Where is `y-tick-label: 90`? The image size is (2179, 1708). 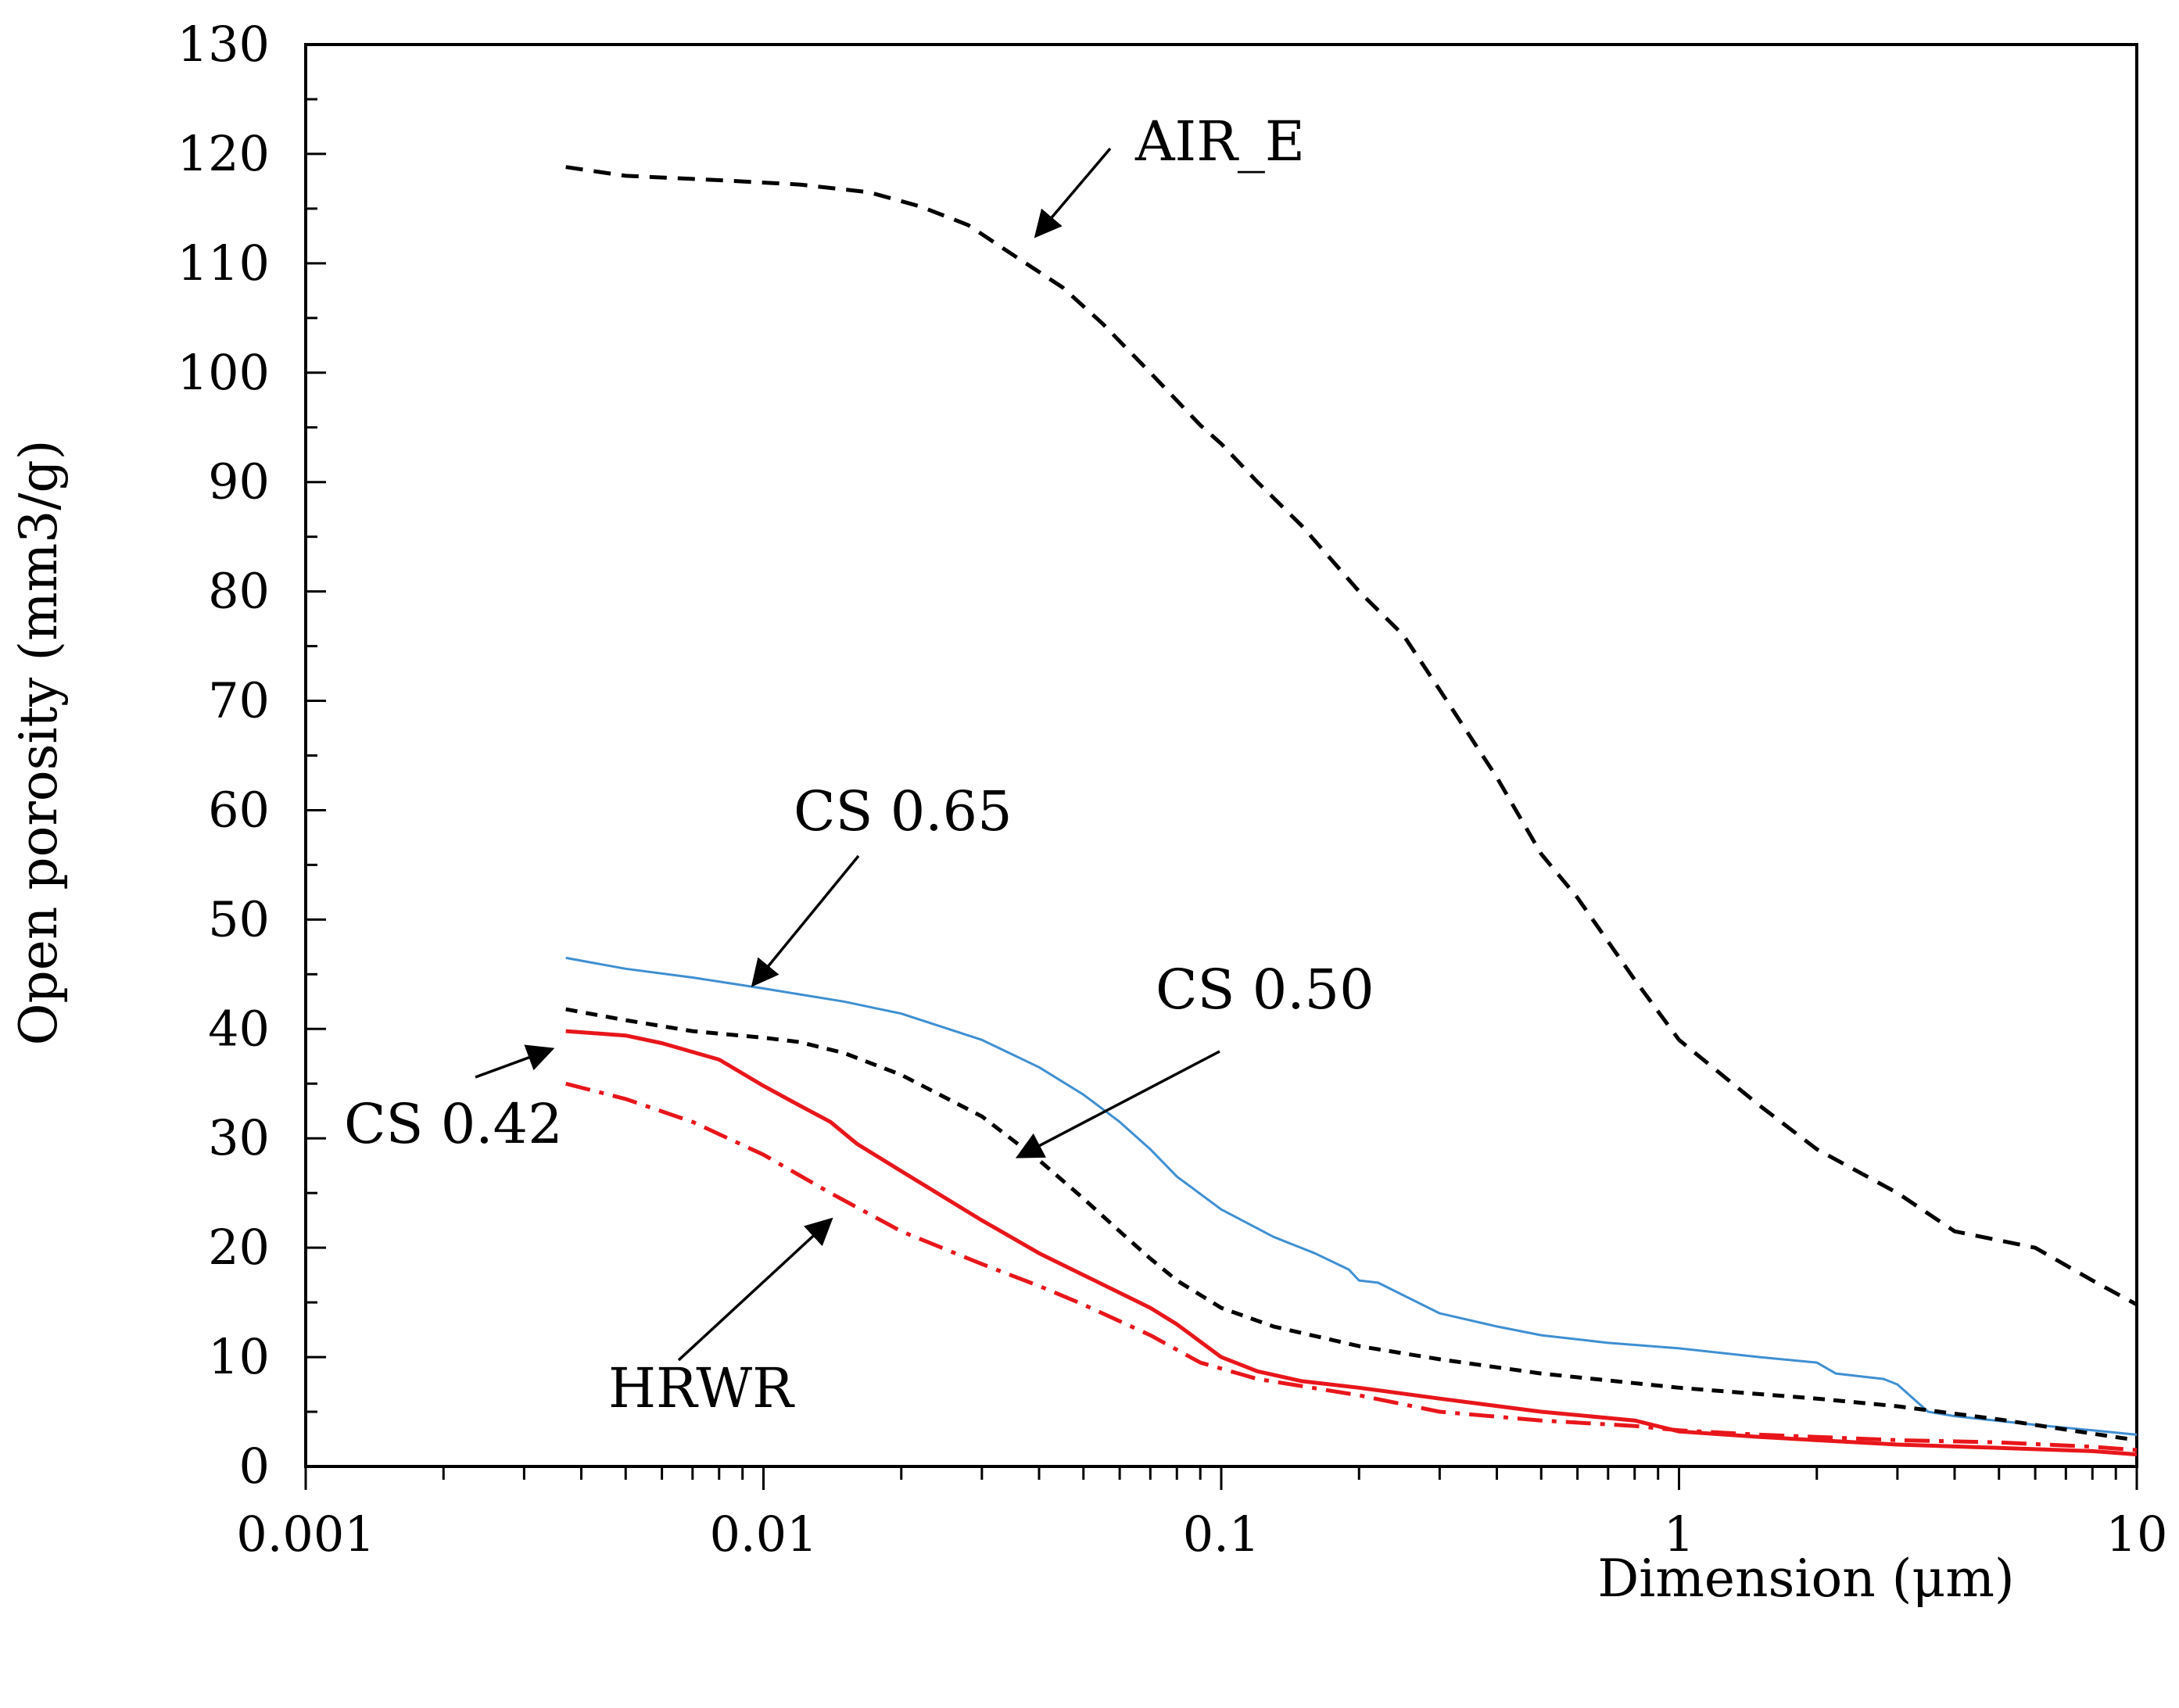 y-tick-label: 90 is located at coordinates (239, 481).